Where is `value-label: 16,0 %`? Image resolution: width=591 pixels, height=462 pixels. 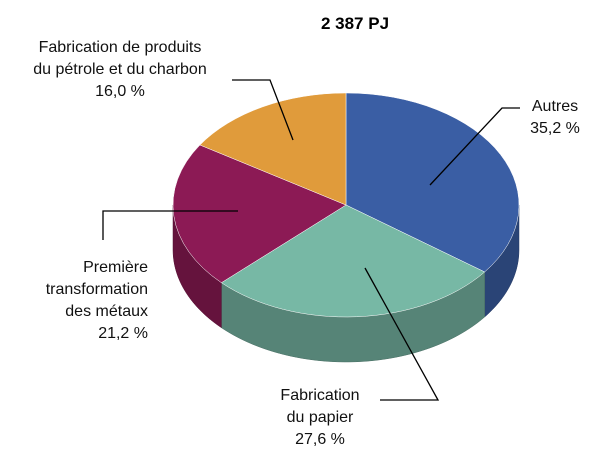 value-label: 16,0 % is located at coordinates (120, 91).